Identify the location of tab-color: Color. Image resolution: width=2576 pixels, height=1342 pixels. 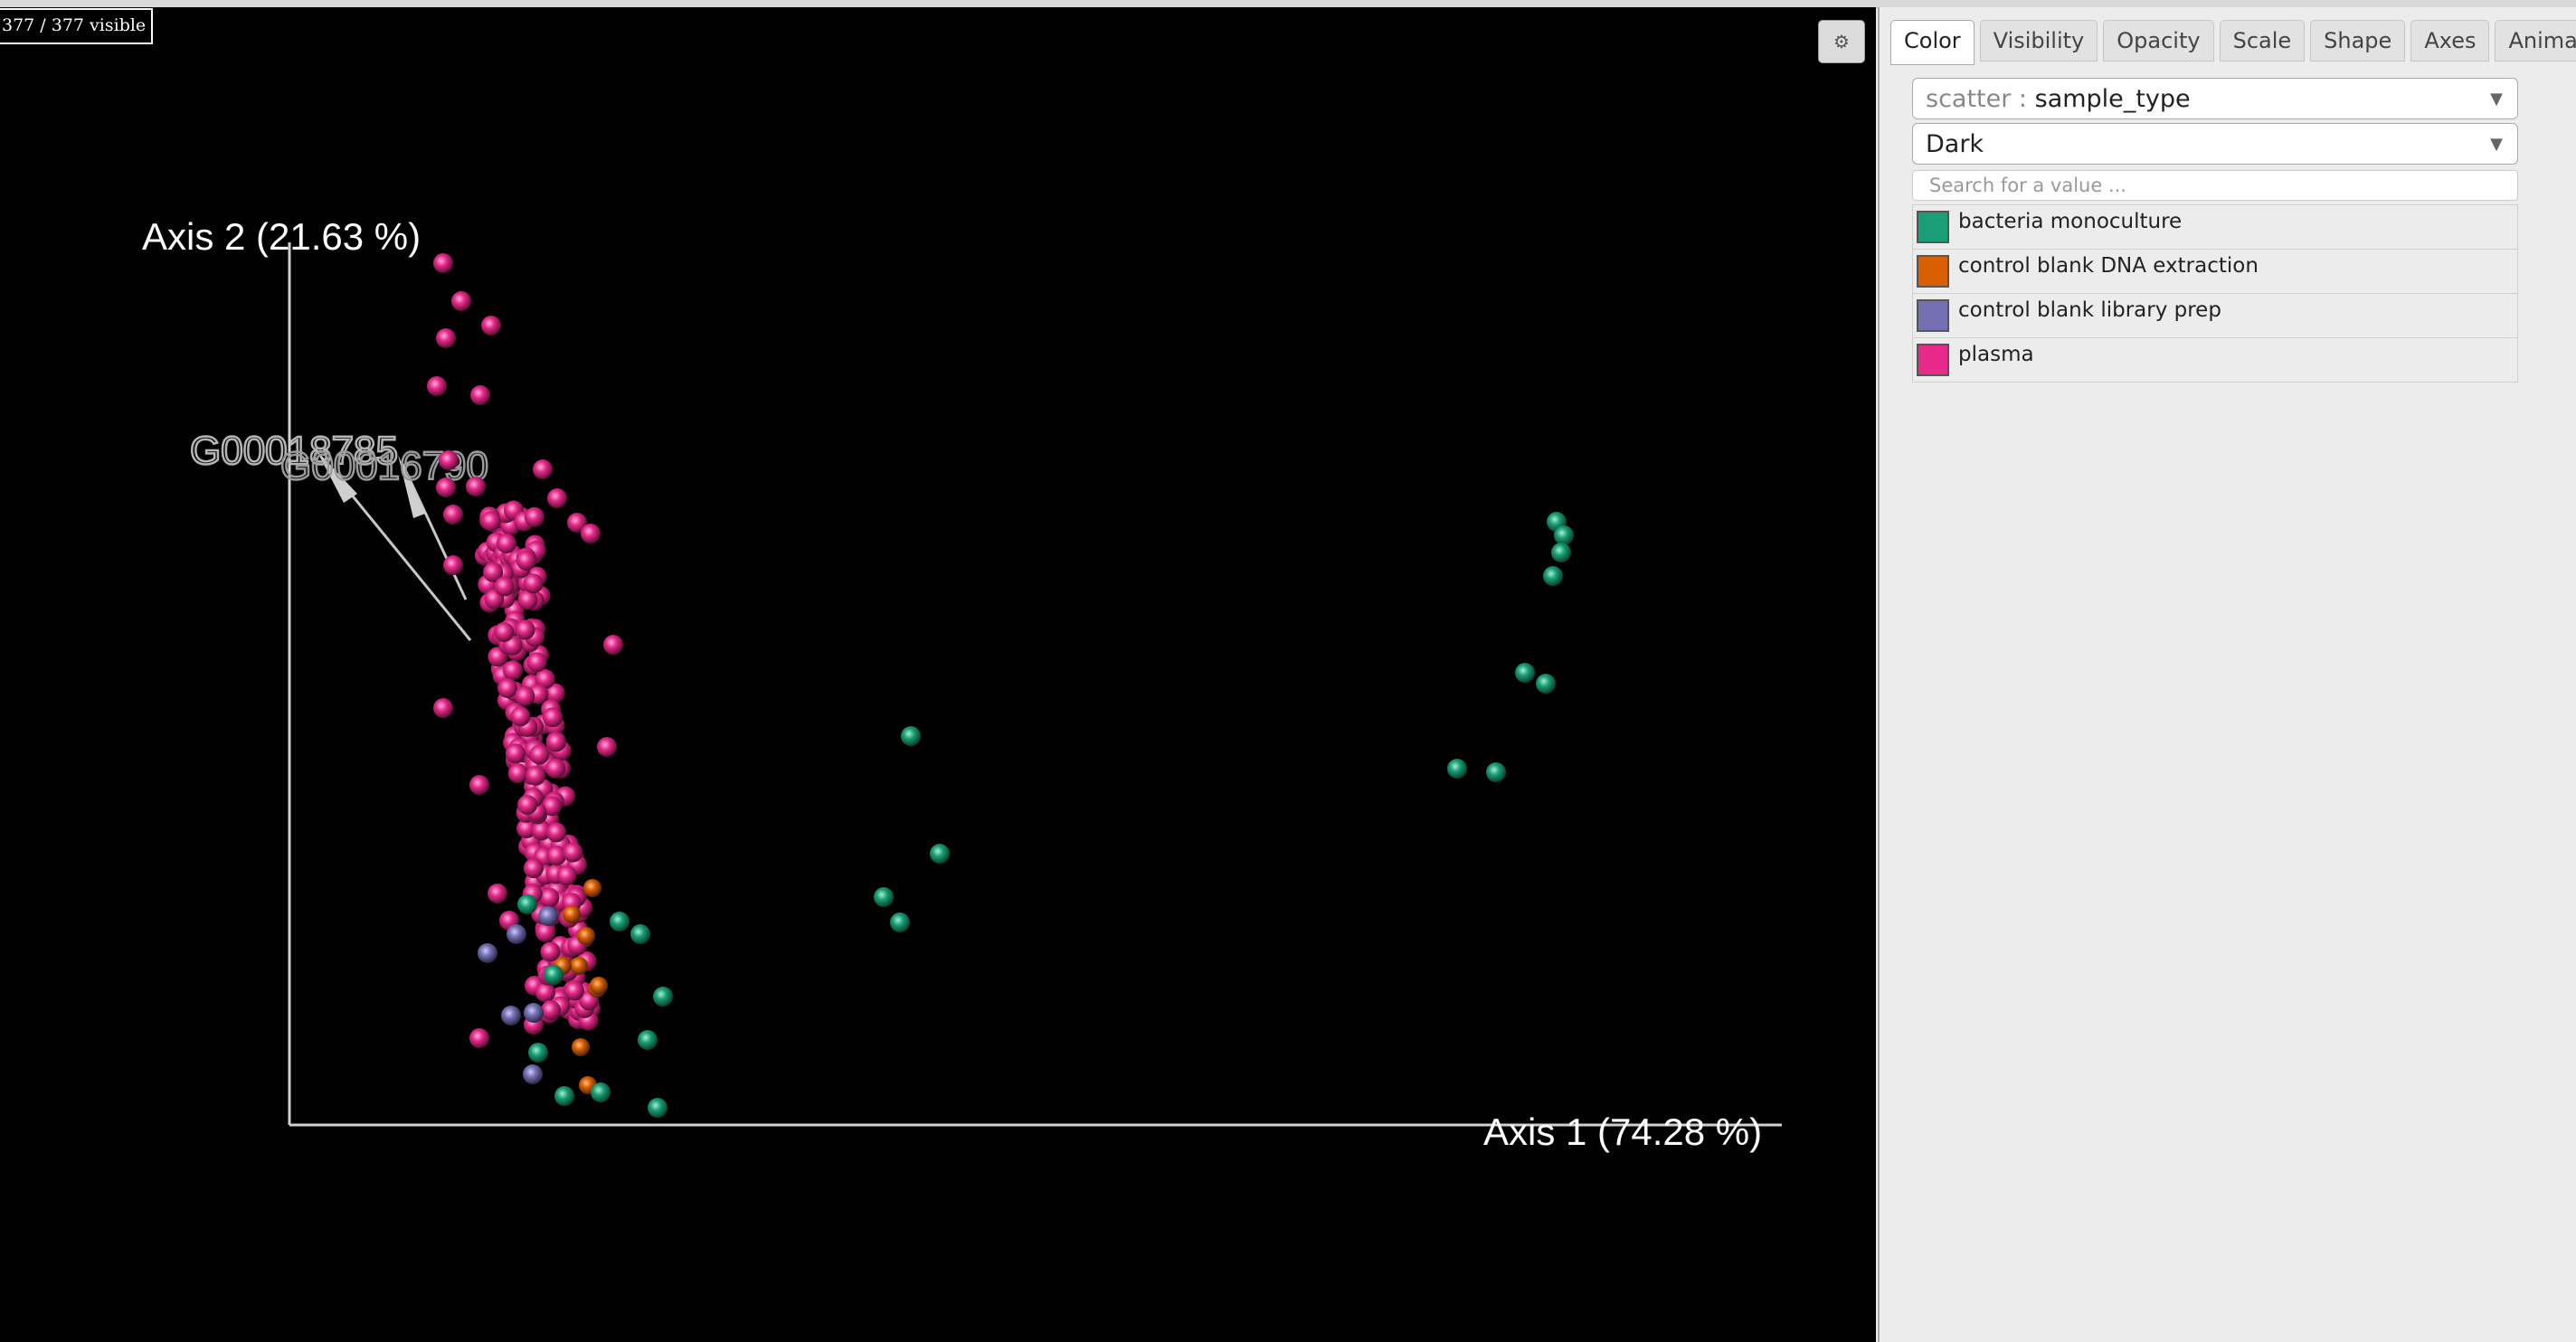
(1933, 43).